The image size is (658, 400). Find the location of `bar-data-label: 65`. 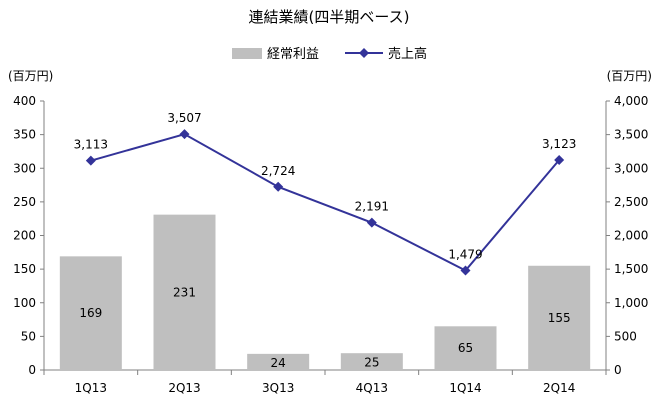

bar-data-label: 65 is located at coordinates (465, 348).